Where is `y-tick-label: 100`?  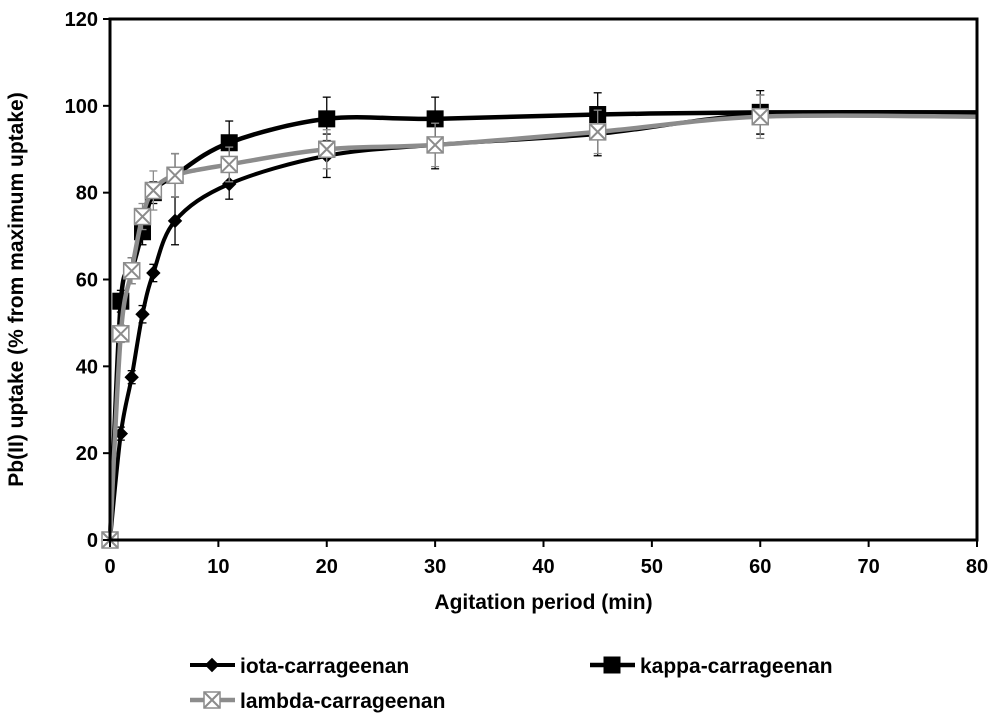 y-tick-label: 100 is located at coordinates (81, 107).